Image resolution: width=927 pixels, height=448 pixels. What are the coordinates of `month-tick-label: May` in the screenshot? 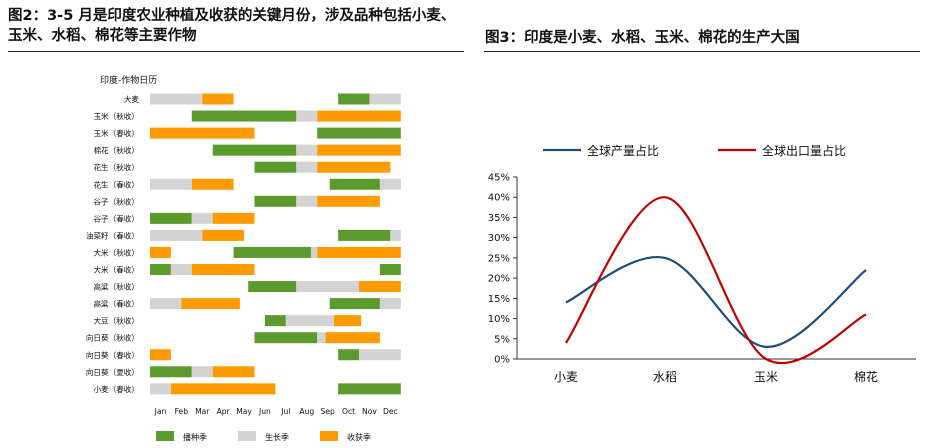 It's located at (244, 411).